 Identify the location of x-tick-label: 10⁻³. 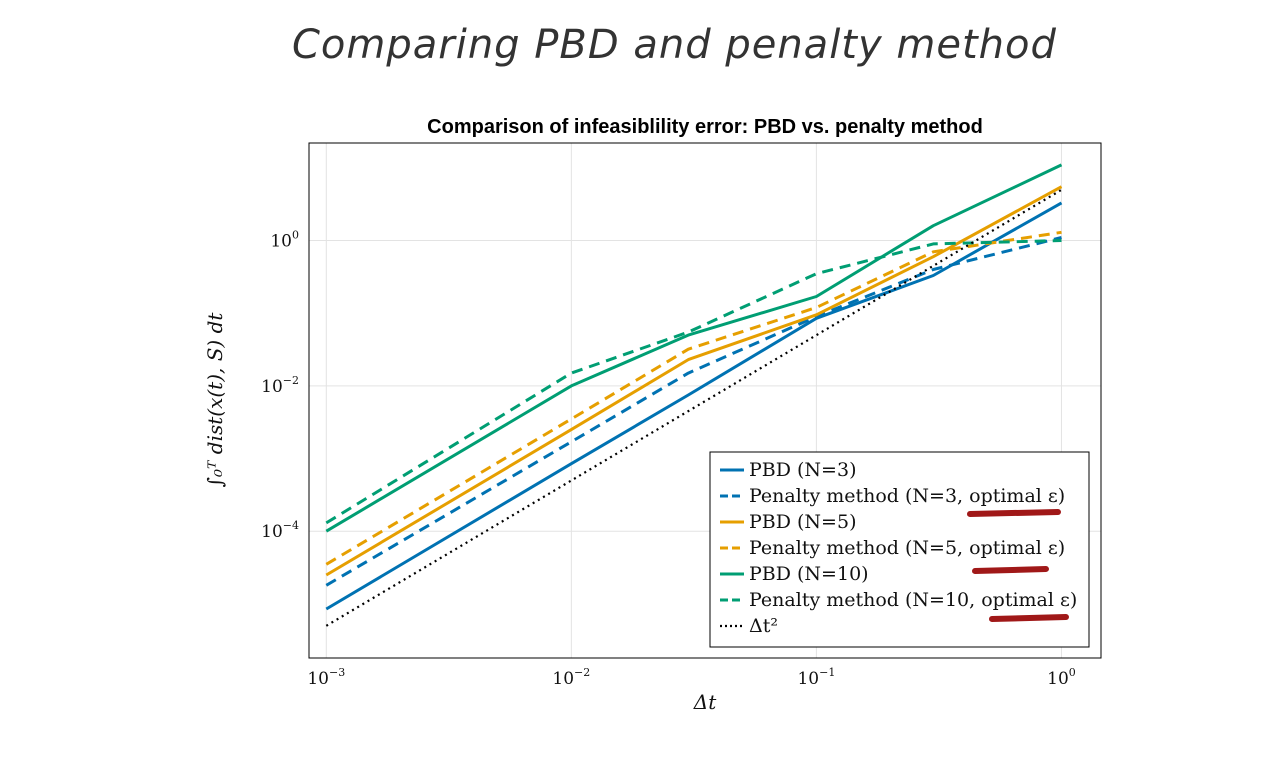
(326, 677).